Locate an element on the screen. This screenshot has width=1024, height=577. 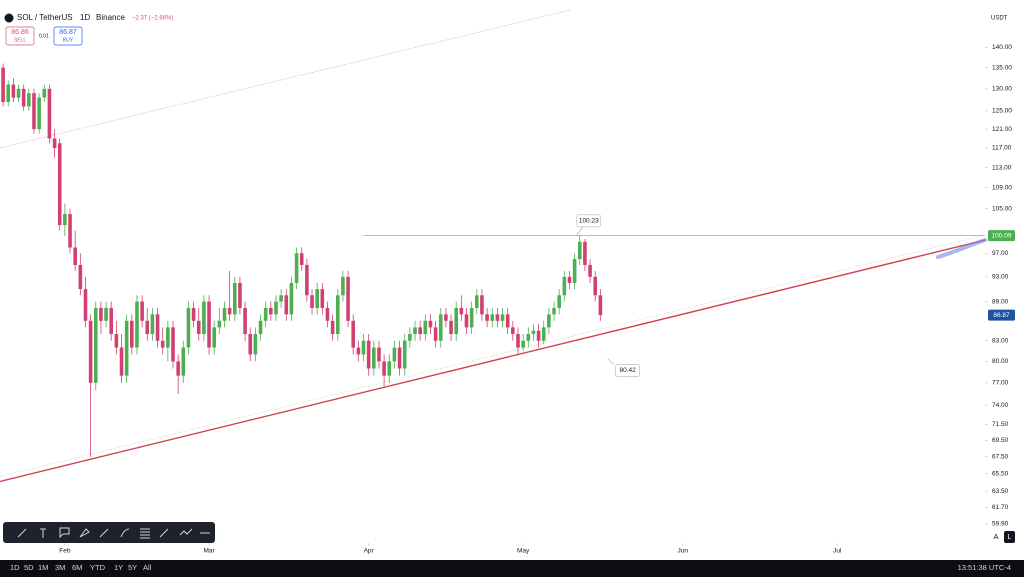
log-scale-button is located at coordinates (1009, 537).